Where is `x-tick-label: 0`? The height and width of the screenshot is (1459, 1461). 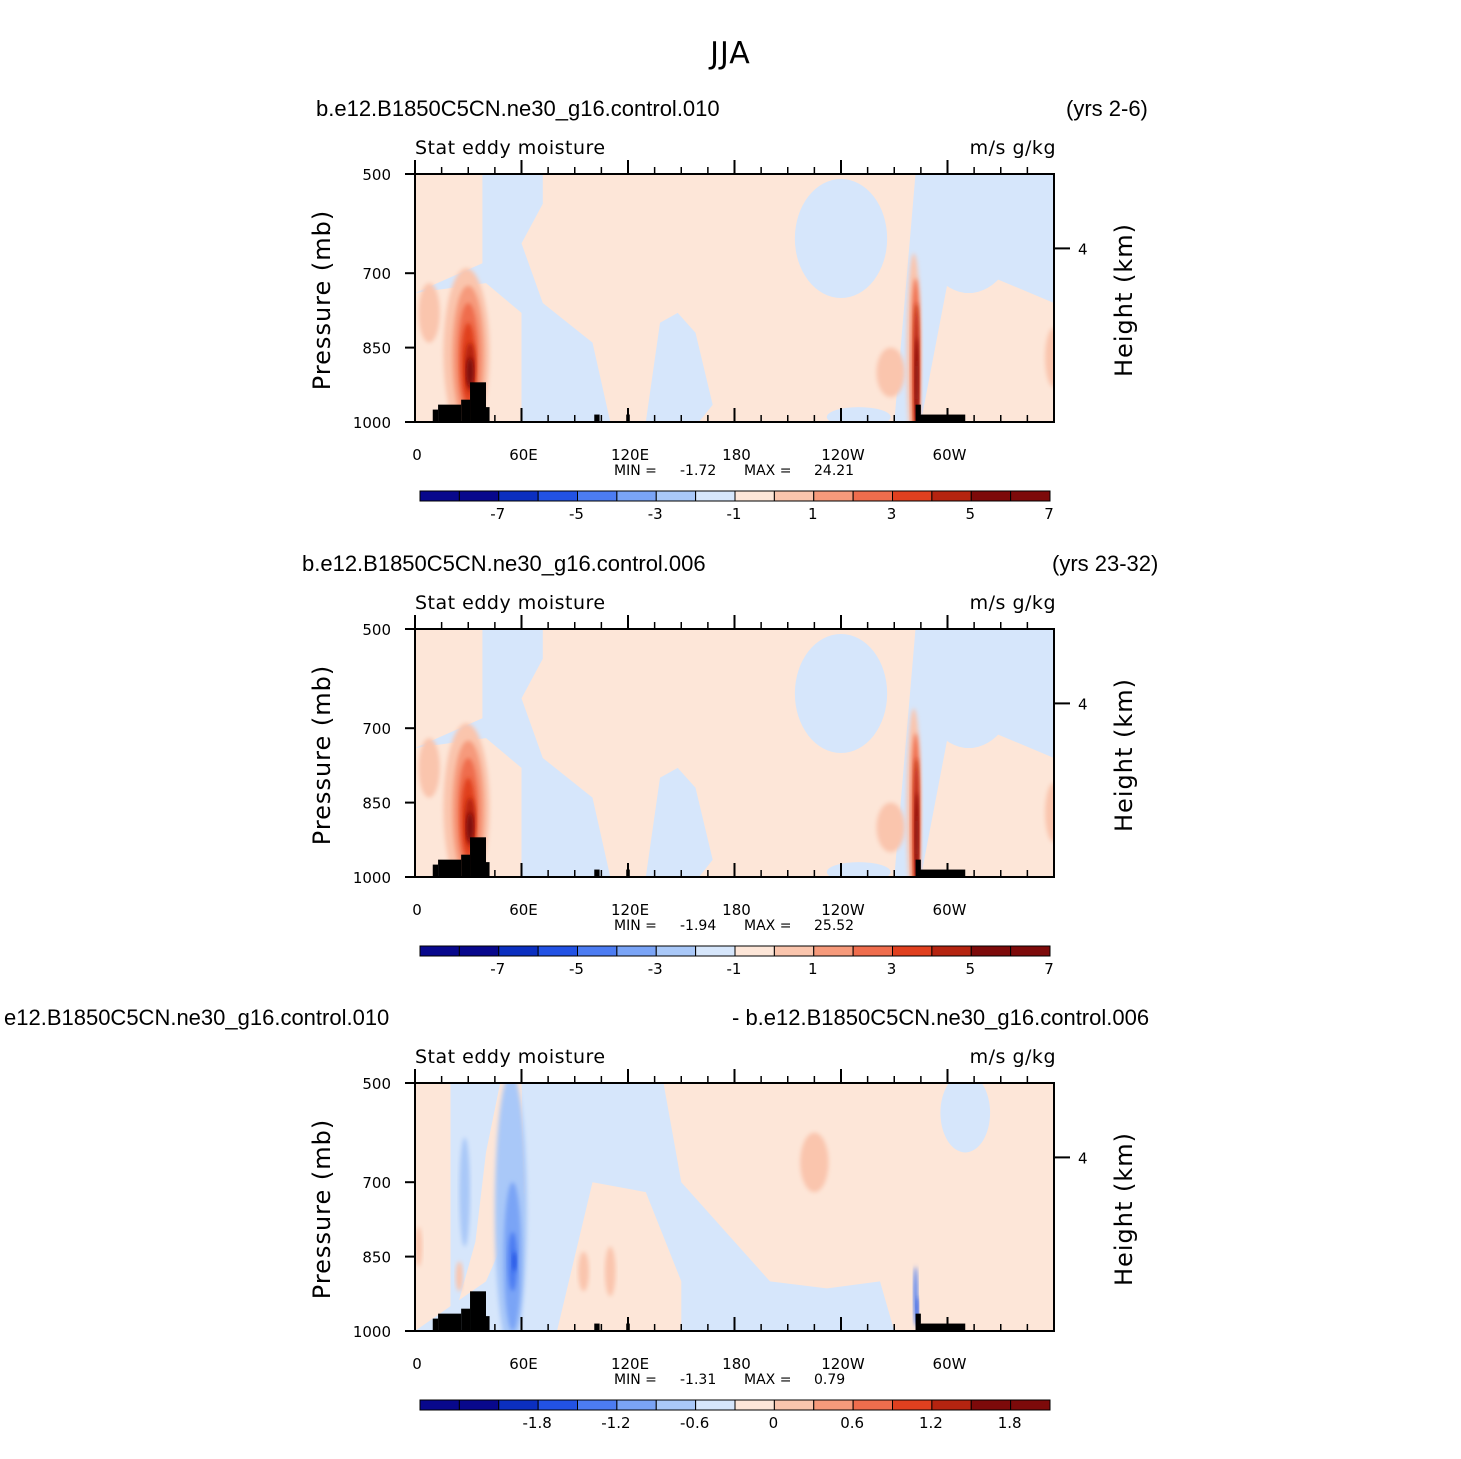
x-tick-label: 0 is located at coordinates (417, 910).